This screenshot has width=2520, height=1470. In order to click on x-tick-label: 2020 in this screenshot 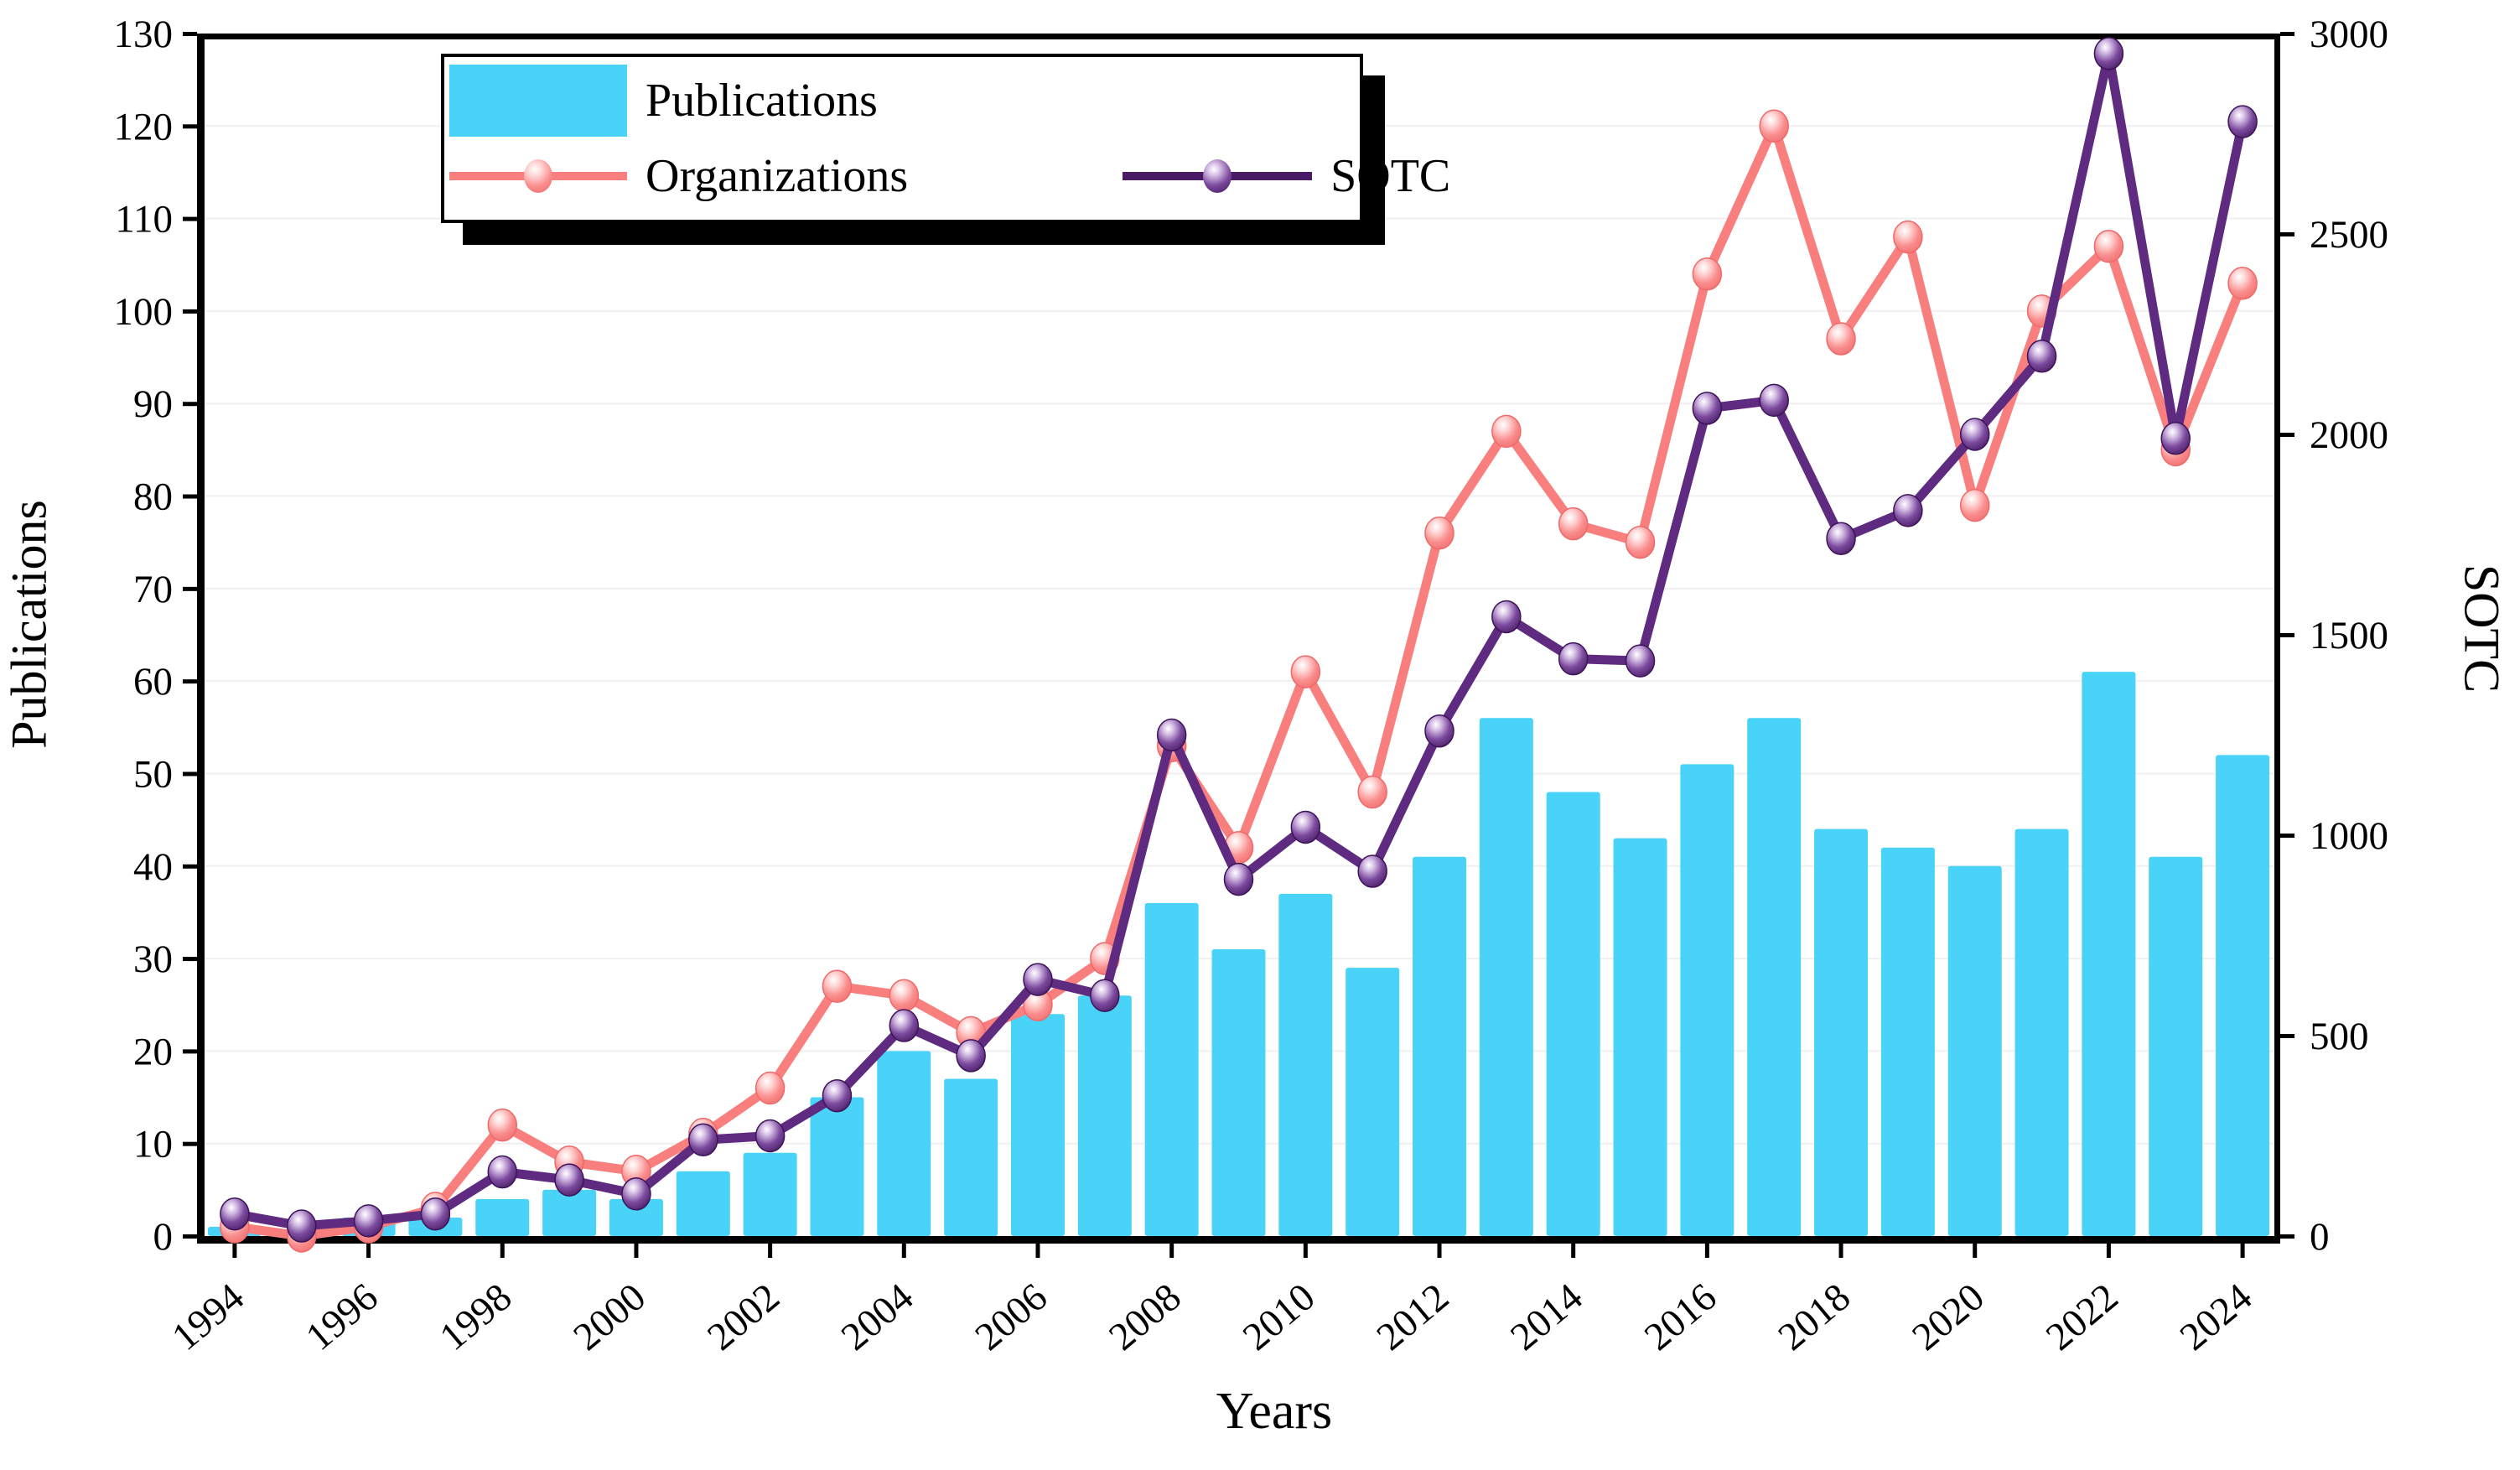, I will do `click(1948, 1317)`.